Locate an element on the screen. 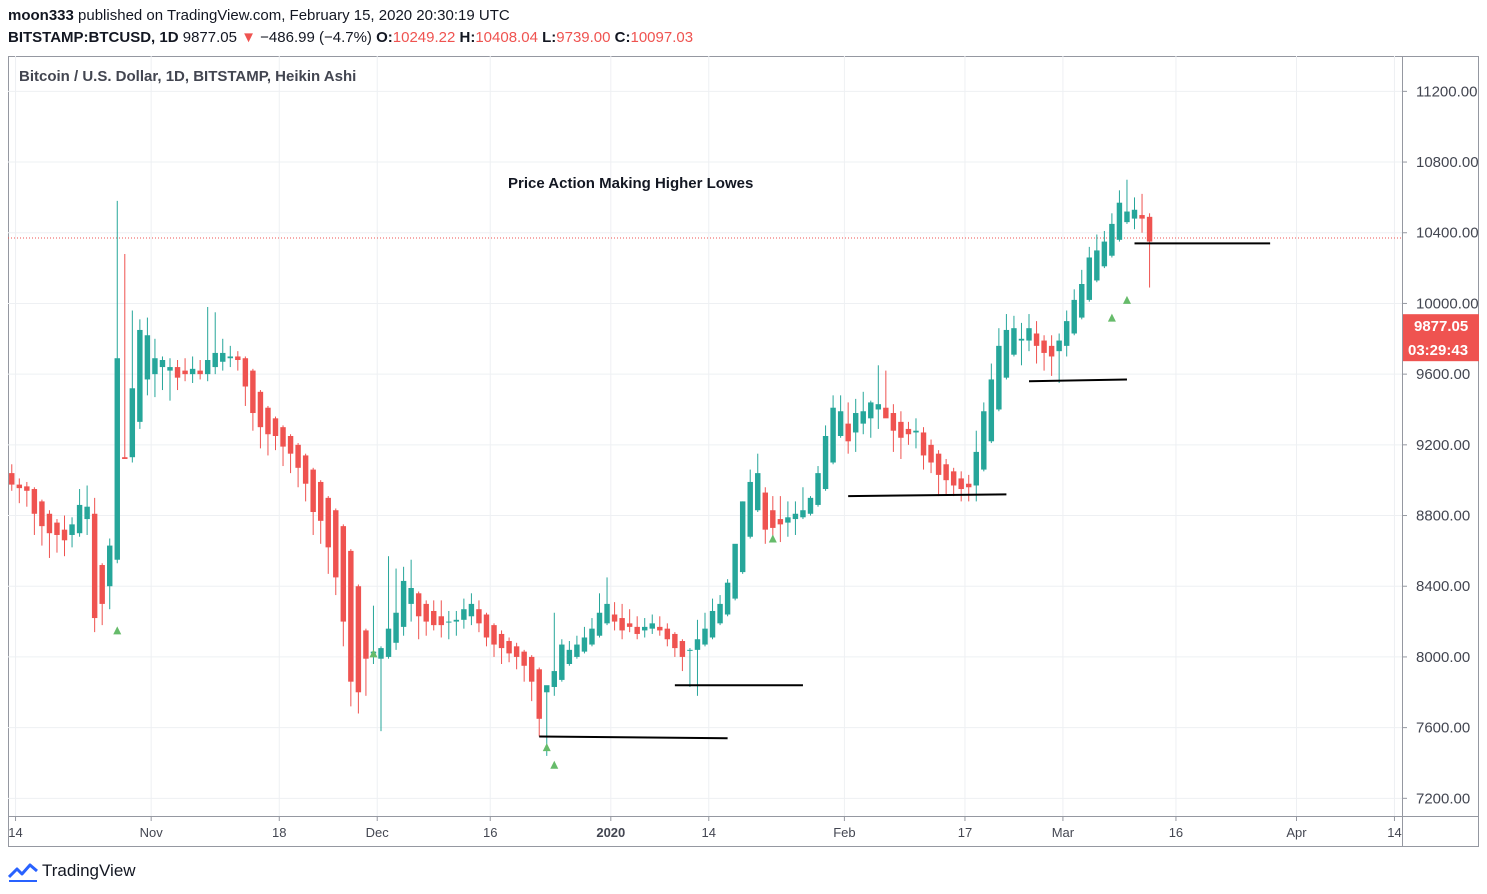 The image size is (1487, 894). price-tick-label: 11200.00 is located at coordinates (1446, 91).